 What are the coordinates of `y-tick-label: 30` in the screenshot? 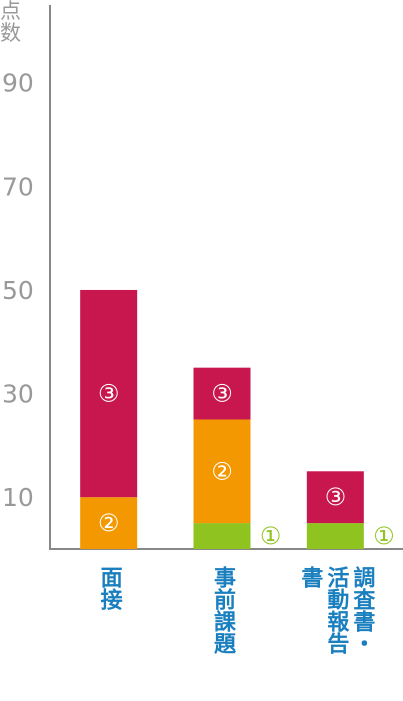 It's located at (18, 394).